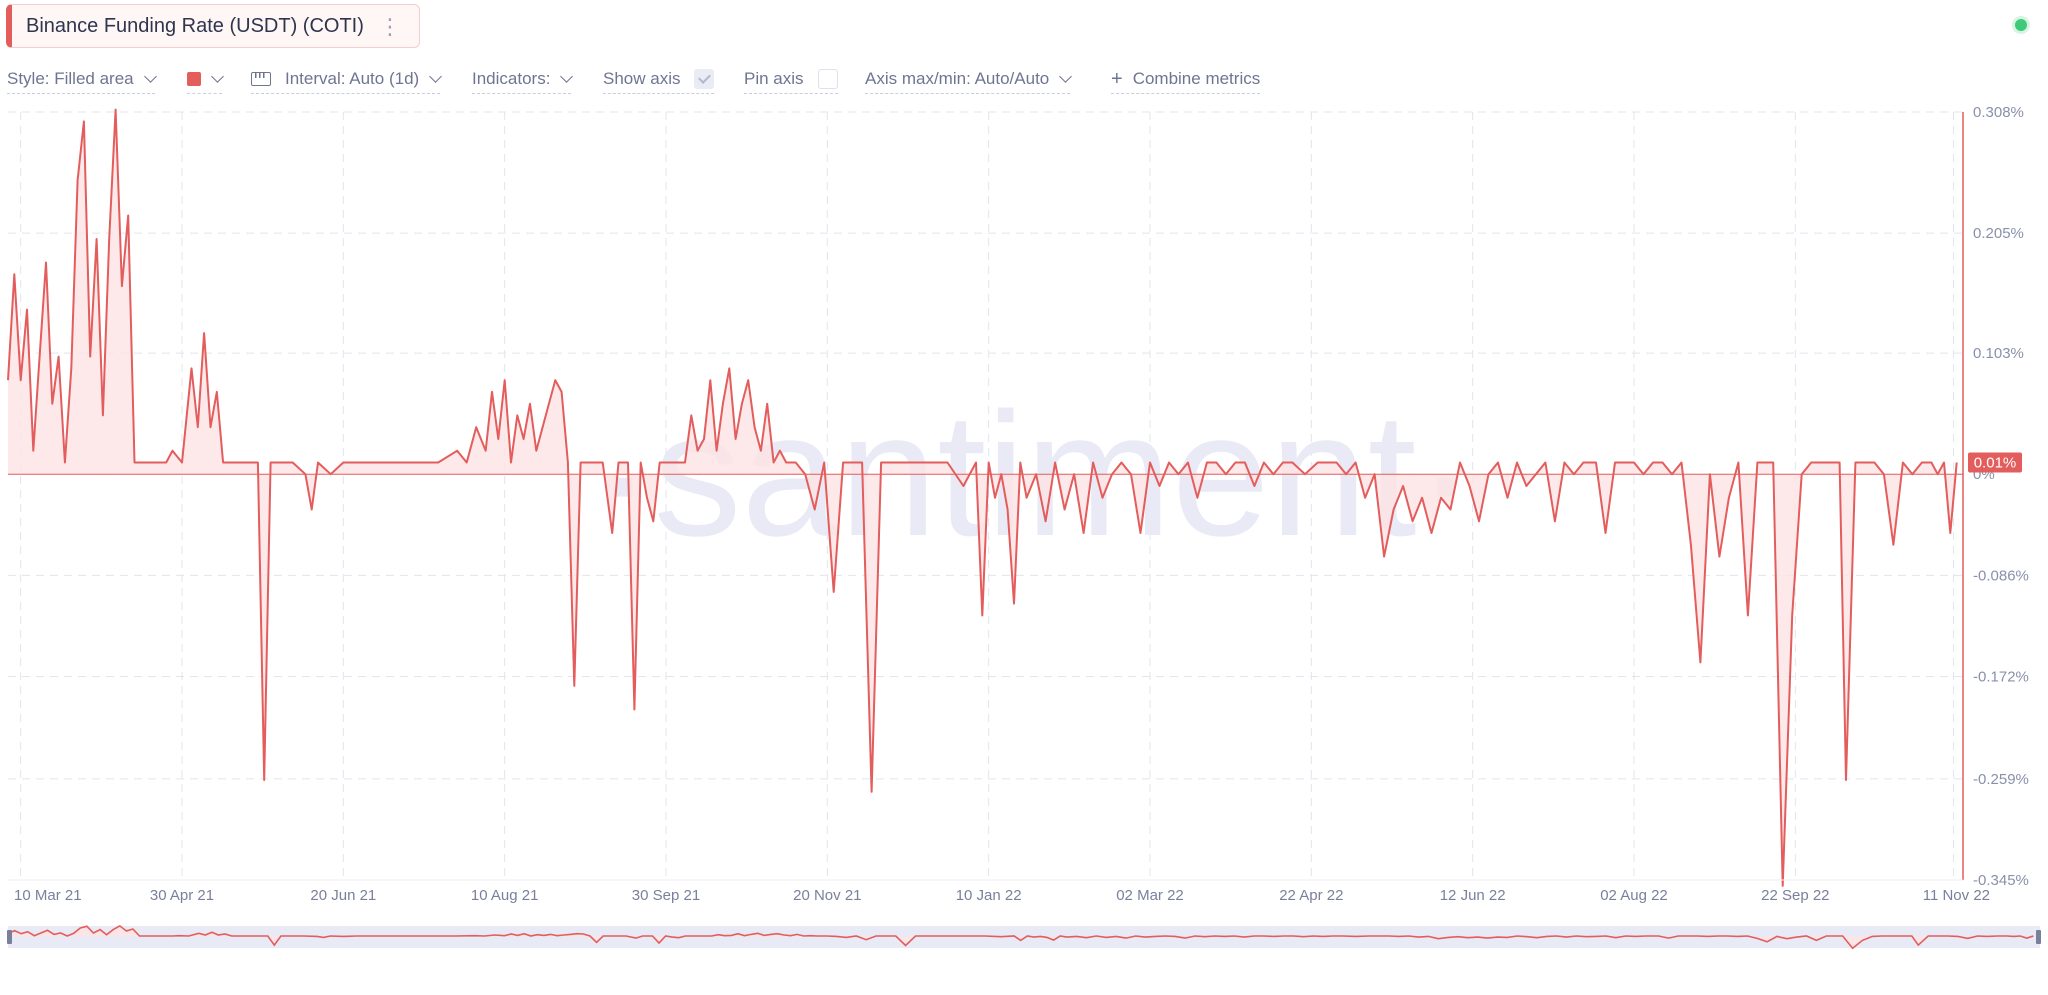 Image resolution: width=2048 pixels, height=995 pixels. I want to click on combine-metrics-button: + Combine metrics, so click(1186, 79).